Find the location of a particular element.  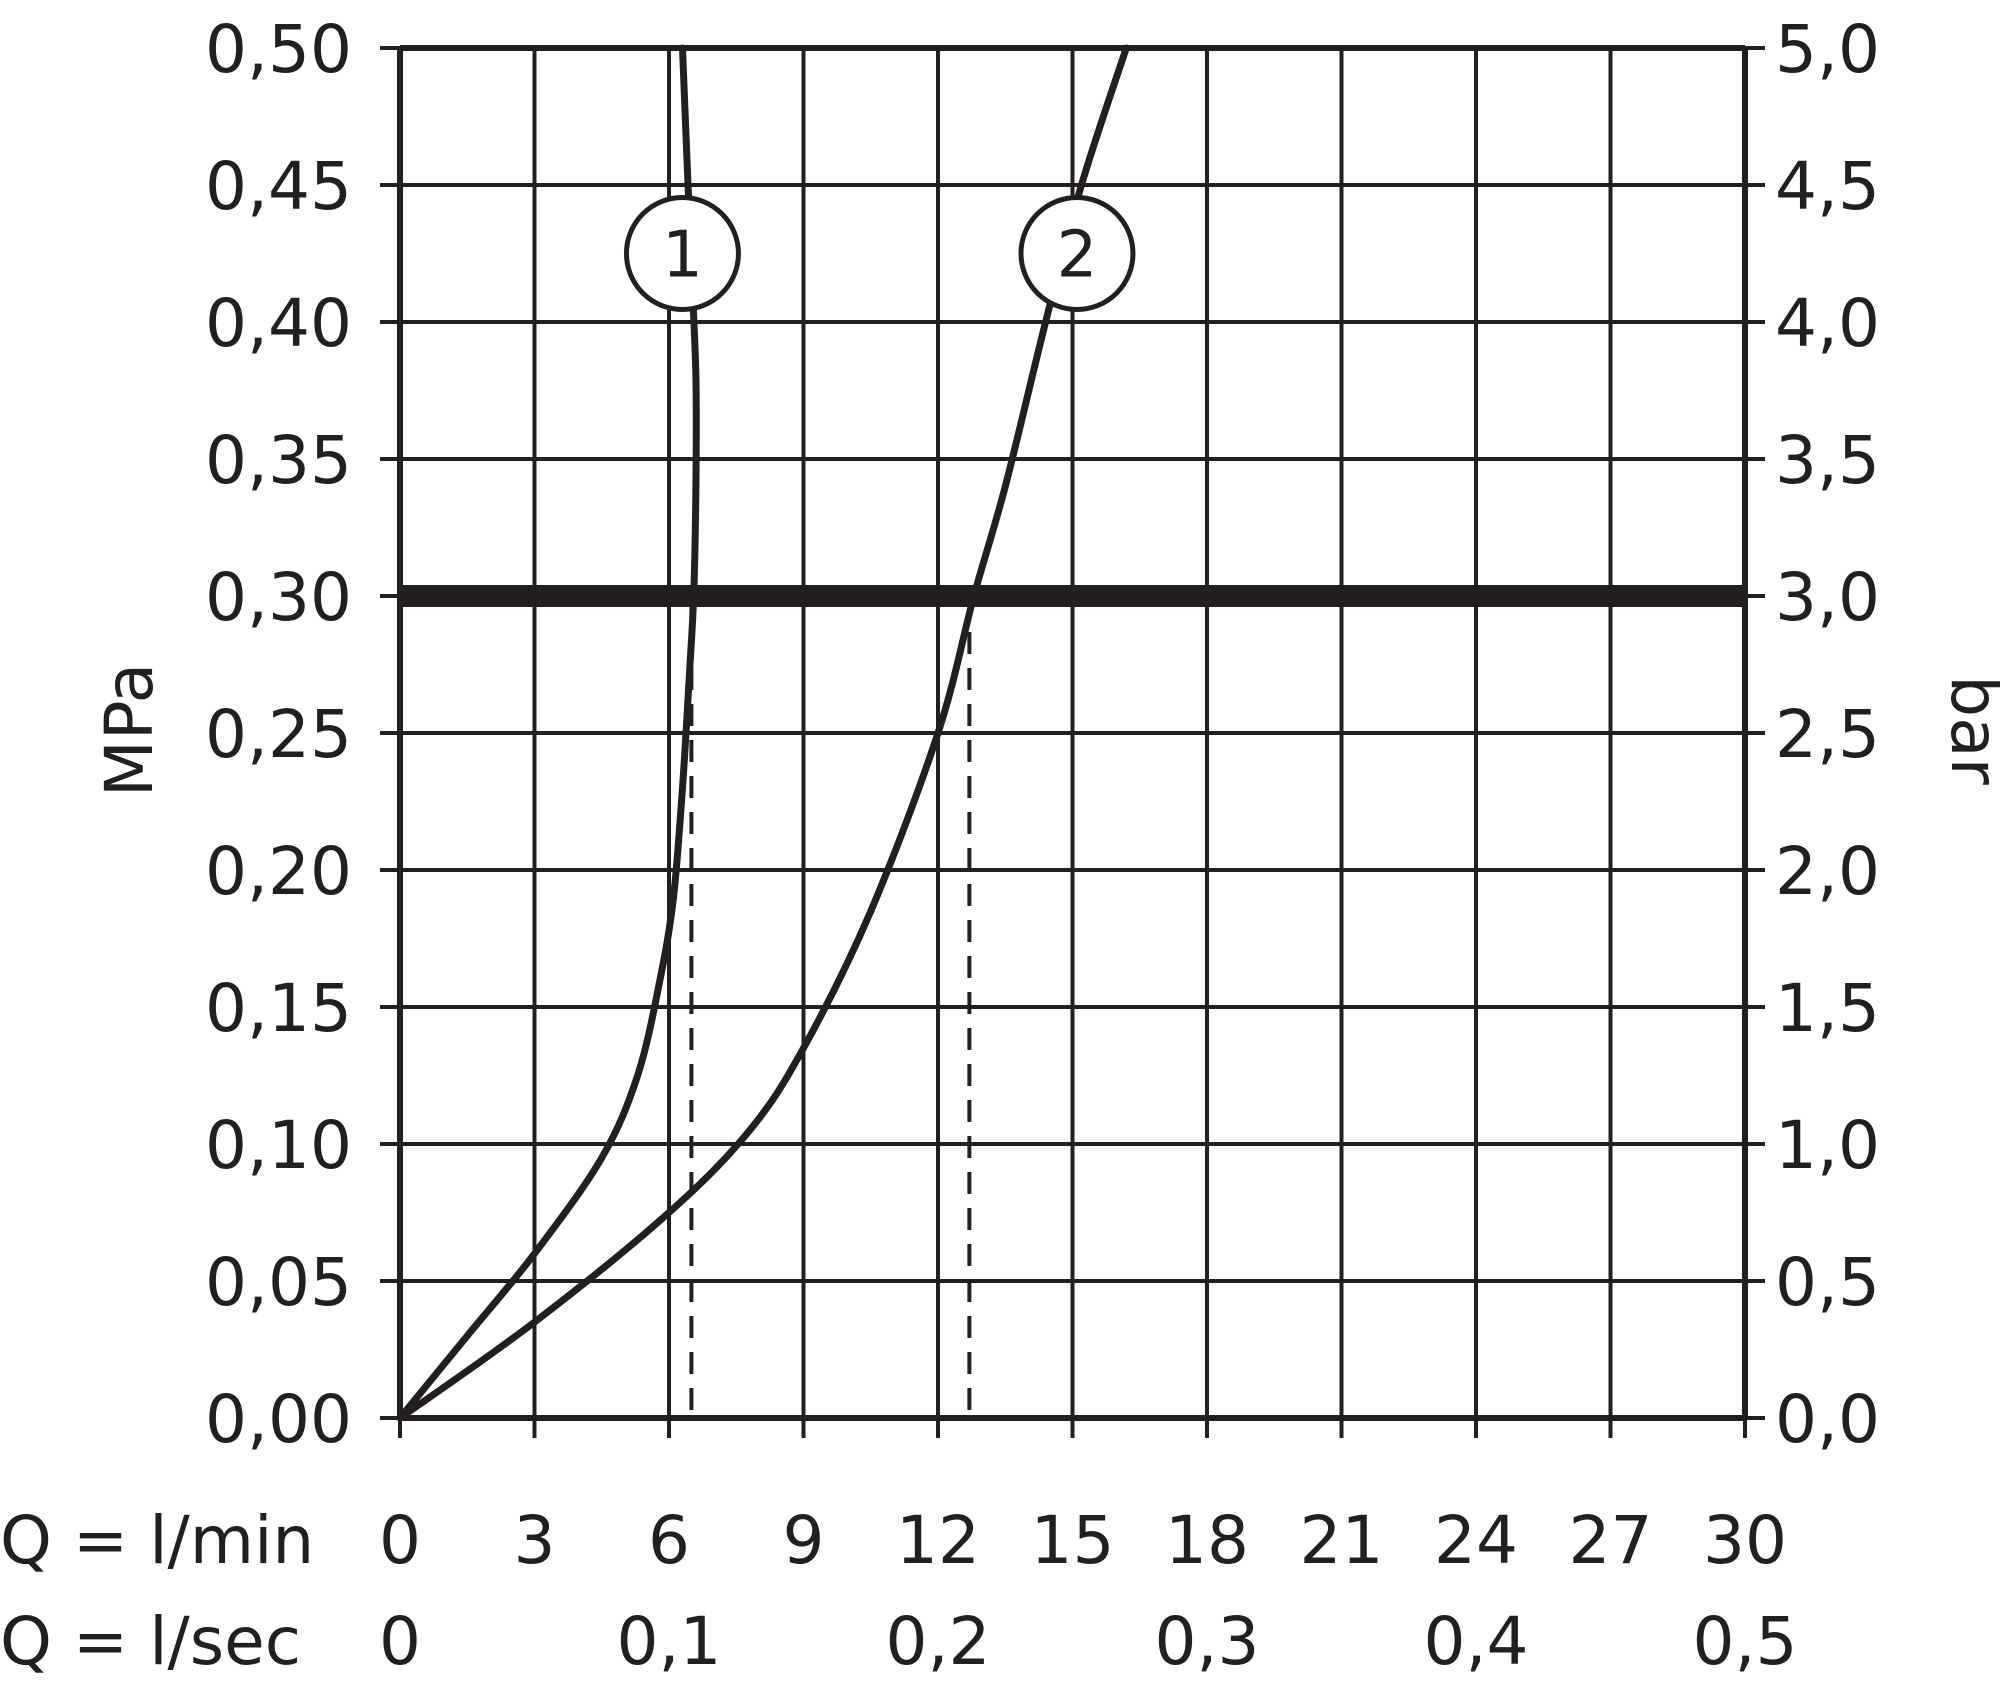

y2-tick-label: 2,5 is located at coordinates (1827, 734).